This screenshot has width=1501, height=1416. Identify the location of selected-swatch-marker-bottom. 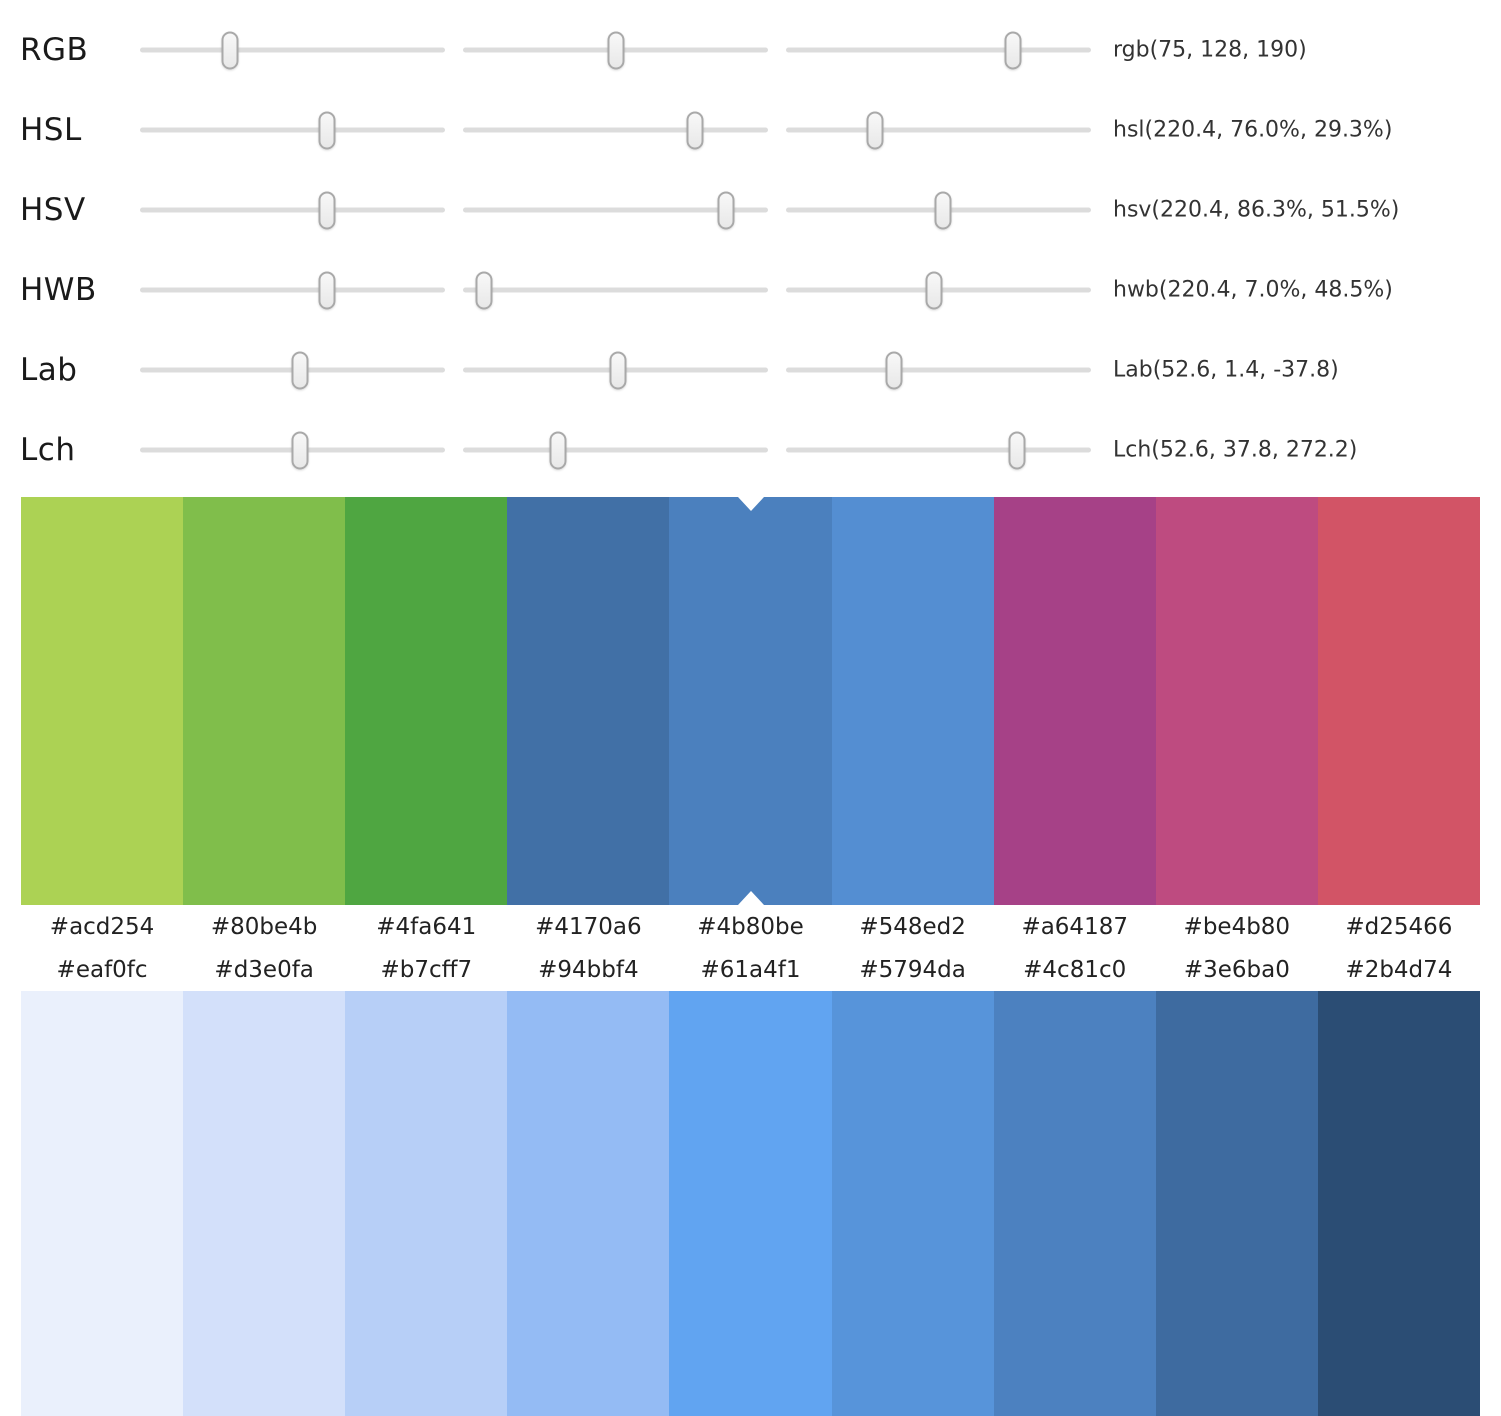
(750, 898).